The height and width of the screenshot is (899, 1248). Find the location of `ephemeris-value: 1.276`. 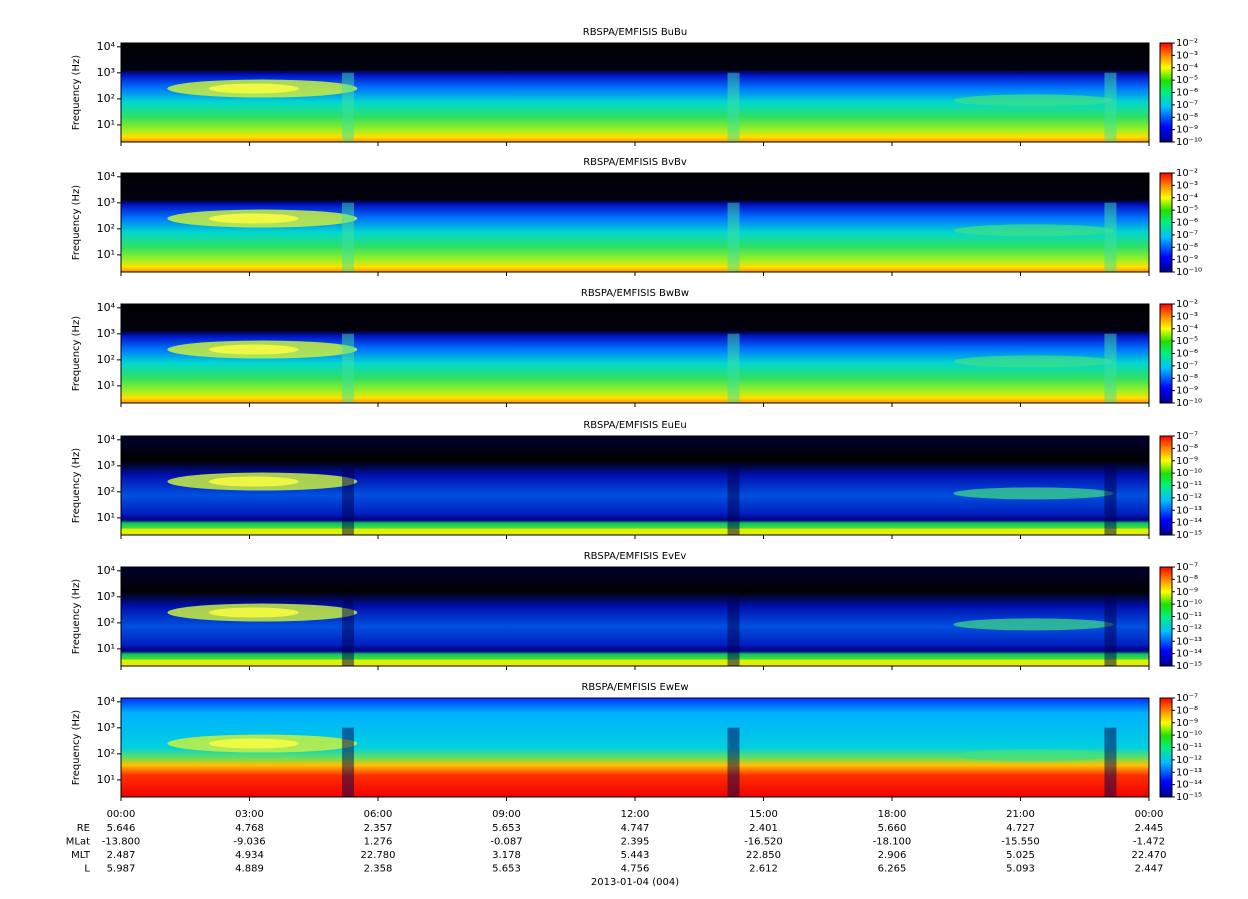

ephemeris-value: 1.276 is located at coordinates (378, 842).